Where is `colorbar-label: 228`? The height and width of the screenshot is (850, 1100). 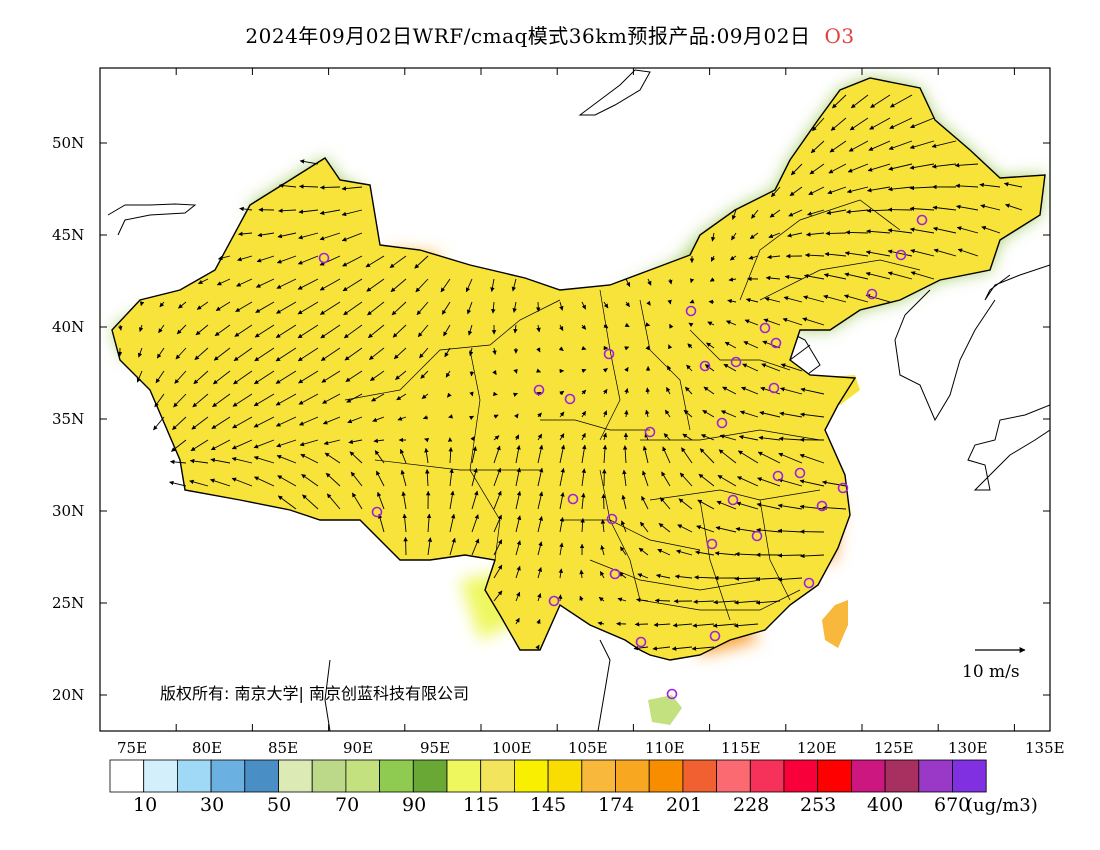
colorbar-label: 228 is located at coordinates (751, 805).